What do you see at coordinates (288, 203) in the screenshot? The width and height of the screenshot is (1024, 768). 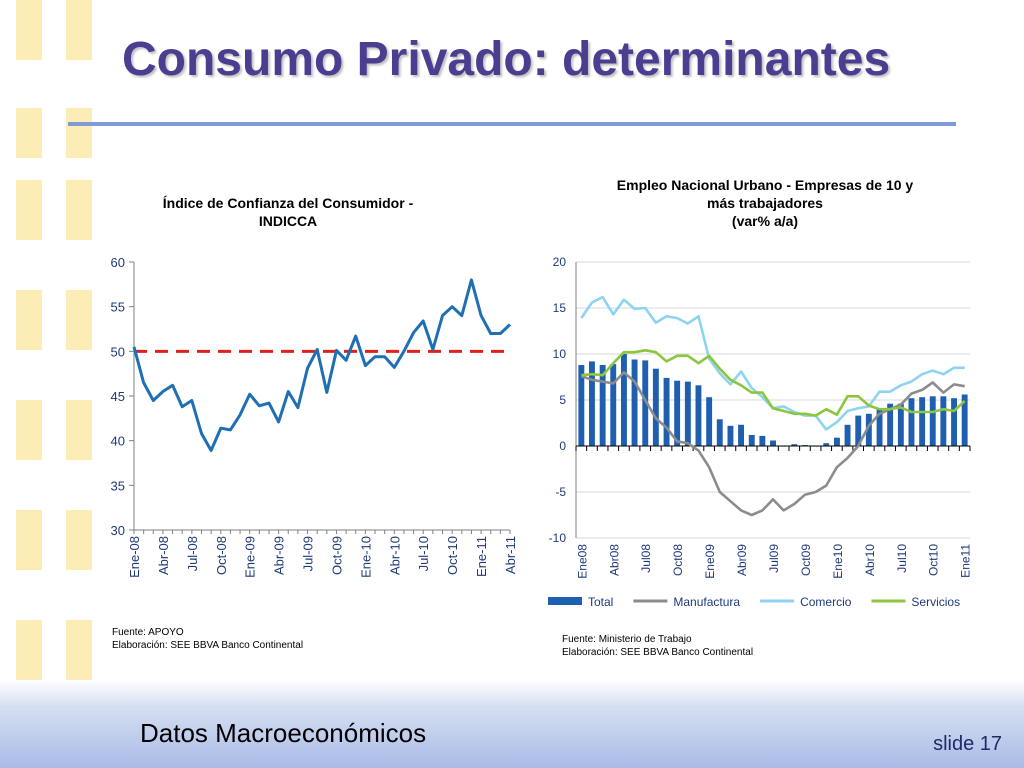 I see `left-chart-title-line1: Índice de Confianza del Consumidor -` at bounding box center [288, 203].